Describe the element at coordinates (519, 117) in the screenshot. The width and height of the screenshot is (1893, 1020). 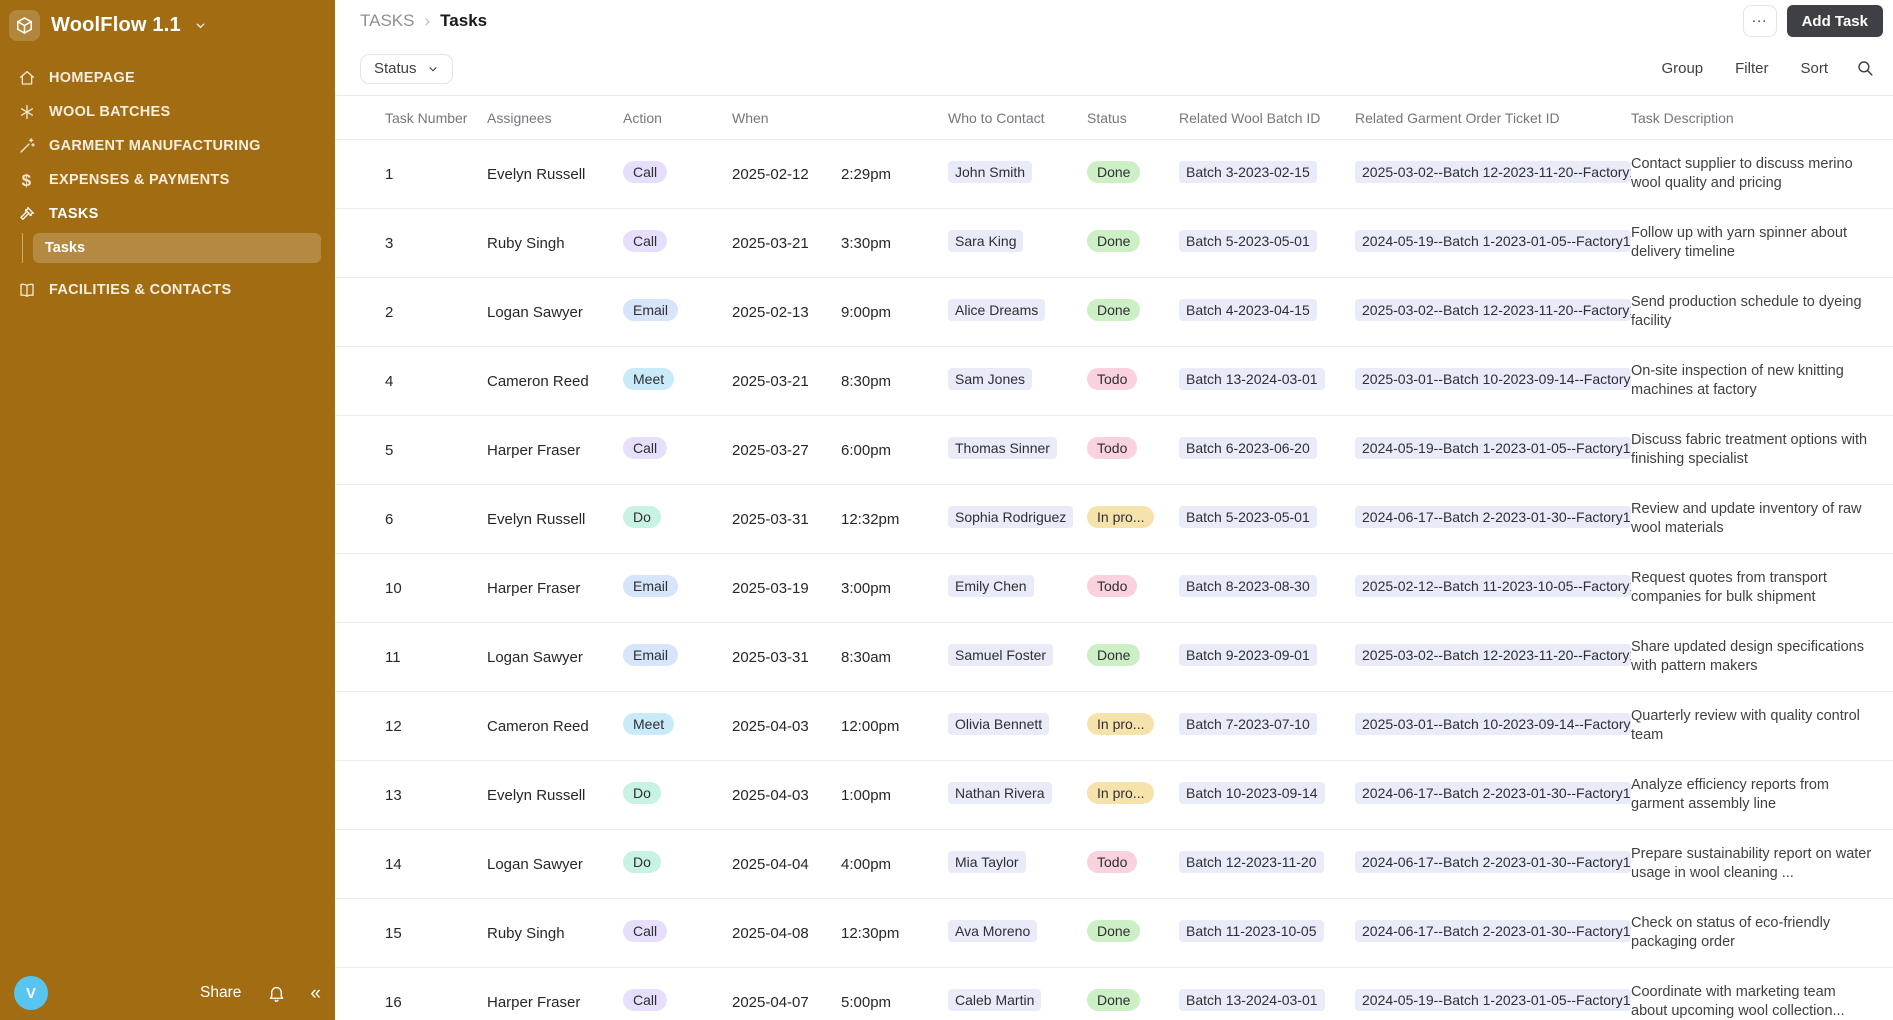
I see `column-header-assignees: Assignees` at that location.